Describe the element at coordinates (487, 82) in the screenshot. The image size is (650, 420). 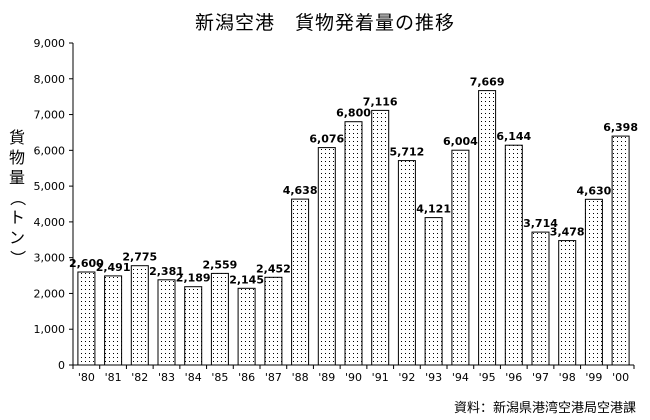
I see `data-label: 7,669` at that location.